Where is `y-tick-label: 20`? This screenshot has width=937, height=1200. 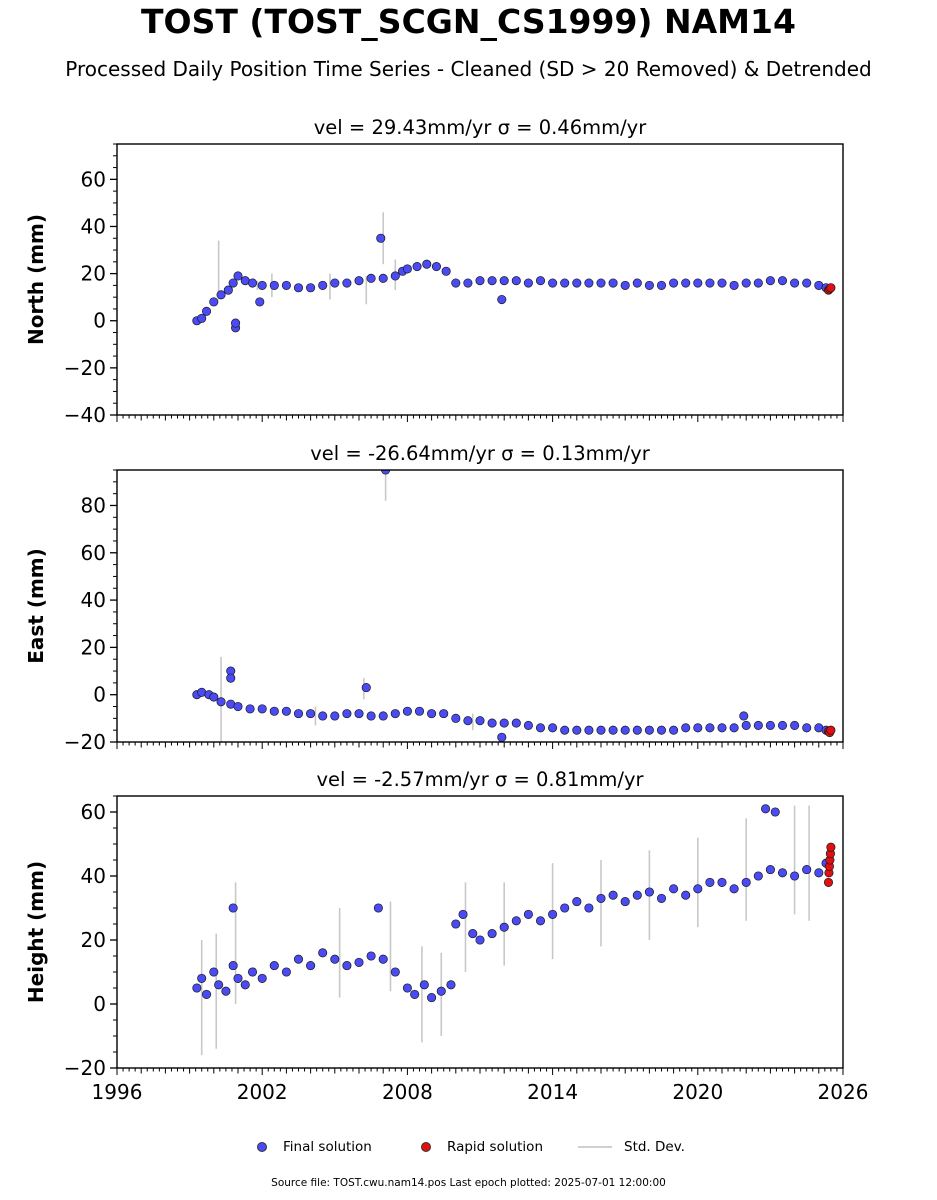
y-tick-label: 20 is located at coordinates (93, 647).